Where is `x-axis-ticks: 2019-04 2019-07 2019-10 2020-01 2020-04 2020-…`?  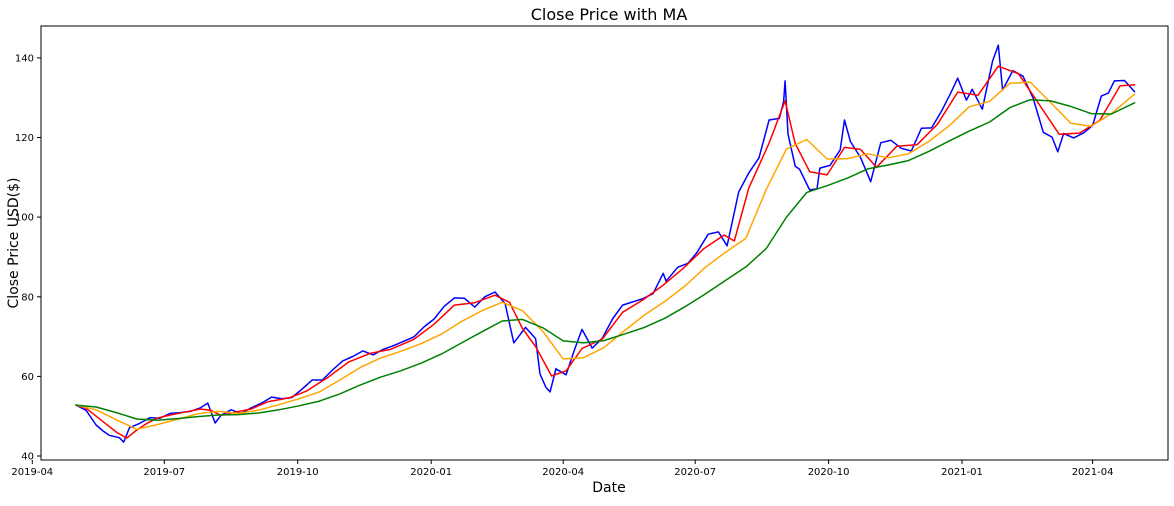
x-axis-ticks: 2019-04 2019-07 2019-10 2020-01 2020-04 2020-… is located at coordinates (562, 469).